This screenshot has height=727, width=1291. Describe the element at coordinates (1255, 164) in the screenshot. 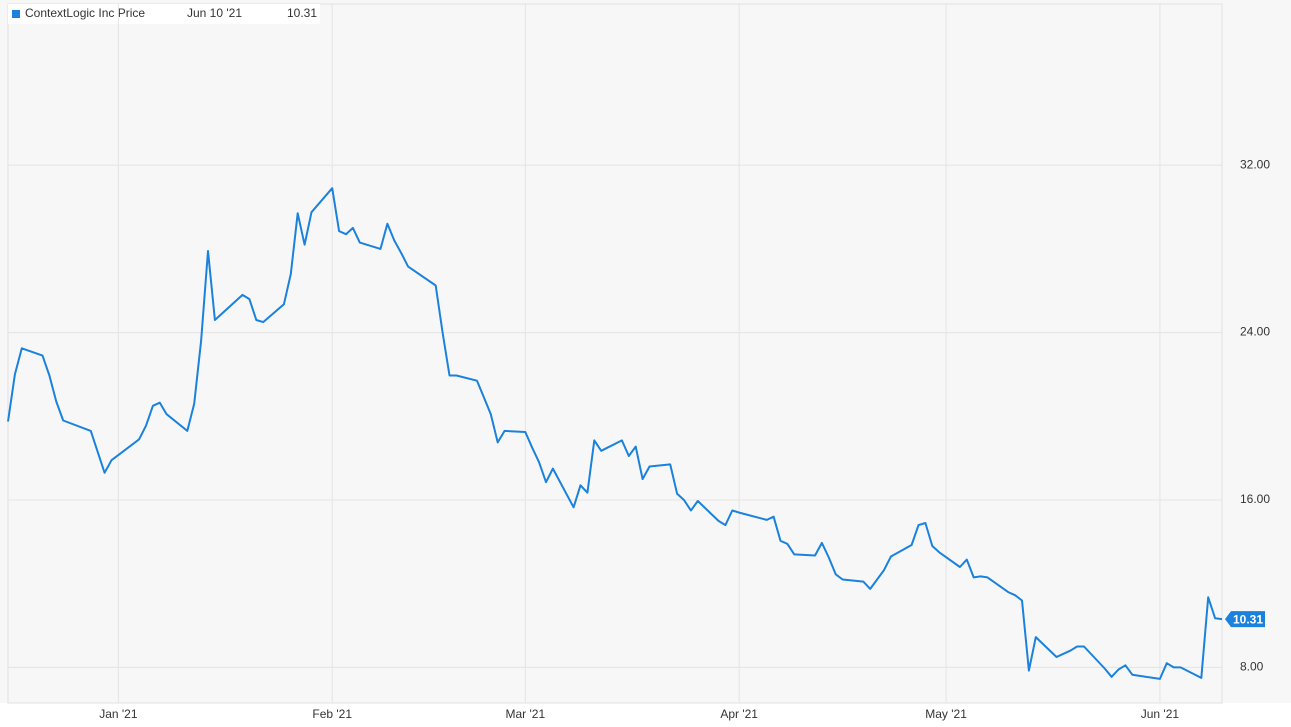

I see `y-tick-label: 32.00` at that location.